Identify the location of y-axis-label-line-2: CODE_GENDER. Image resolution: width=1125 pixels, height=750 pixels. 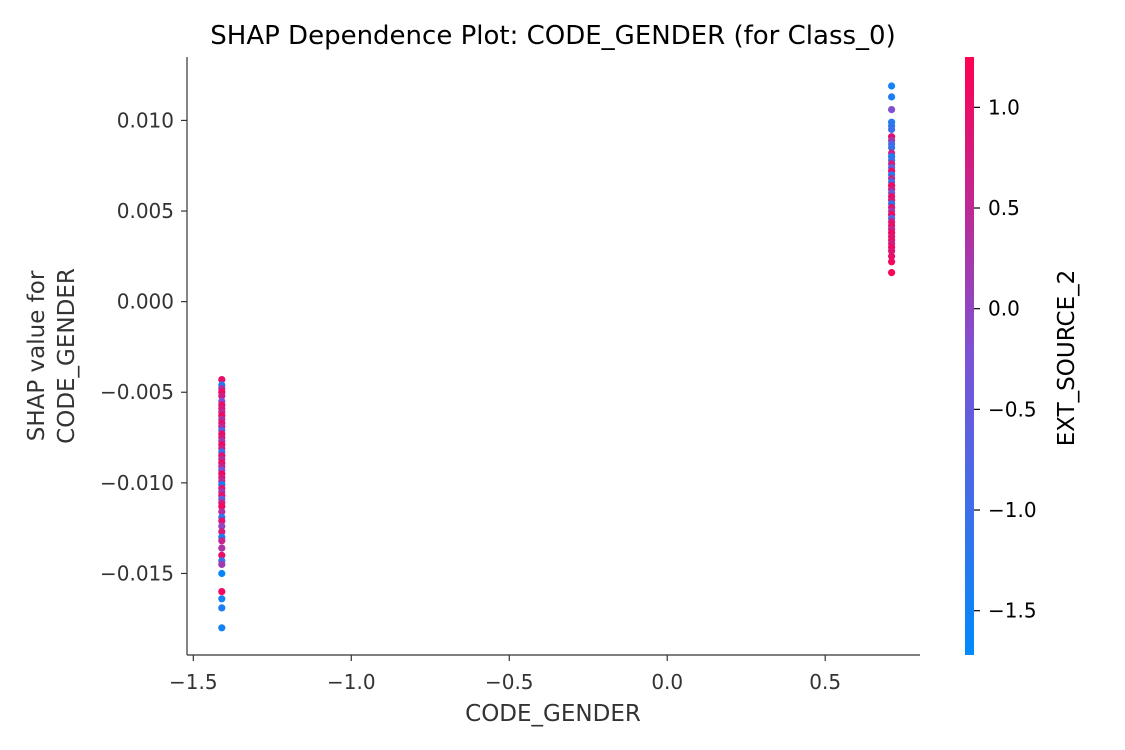
(67, 356).